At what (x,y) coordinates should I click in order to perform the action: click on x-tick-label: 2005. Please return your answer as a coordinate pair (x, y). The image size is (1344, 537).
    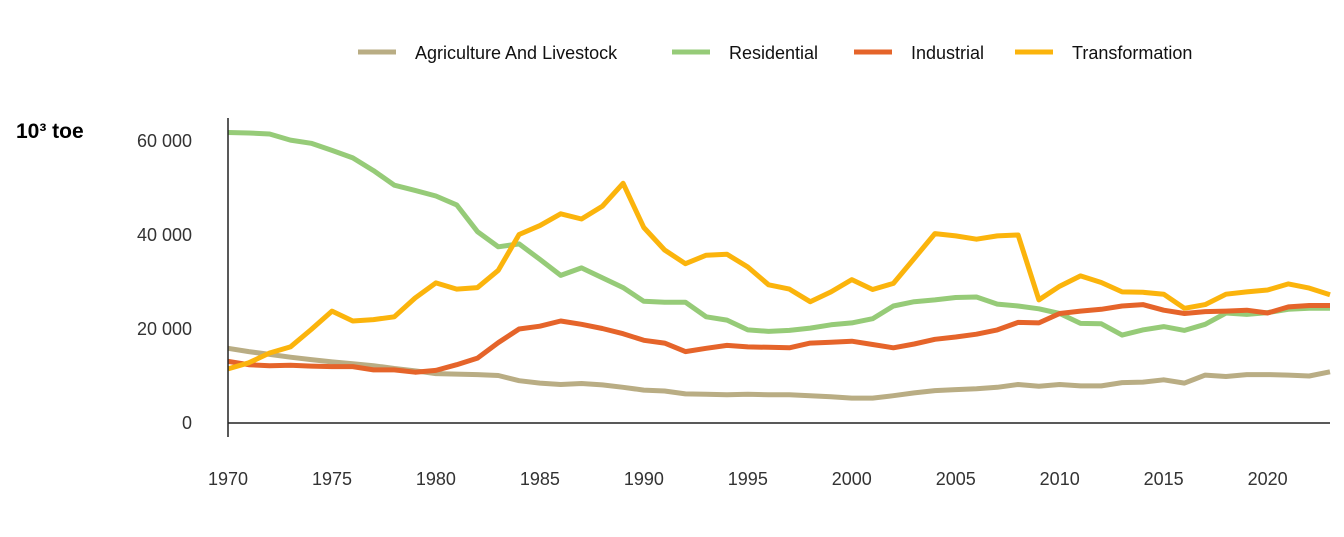
    Looking at the image, I should click on (956, 479).